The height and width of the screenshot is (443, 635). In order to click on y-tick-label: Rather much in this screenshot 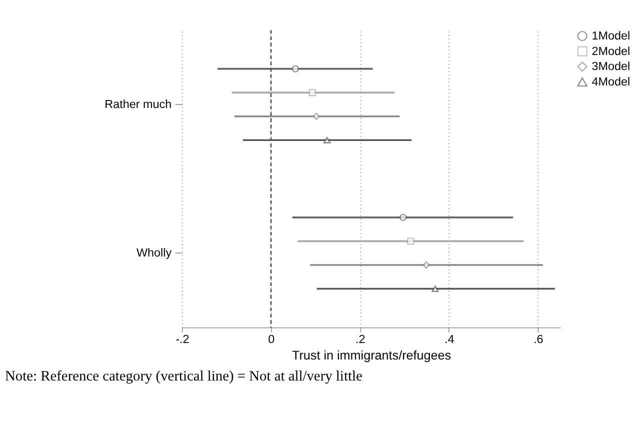, I will do `click(138, 105)`.